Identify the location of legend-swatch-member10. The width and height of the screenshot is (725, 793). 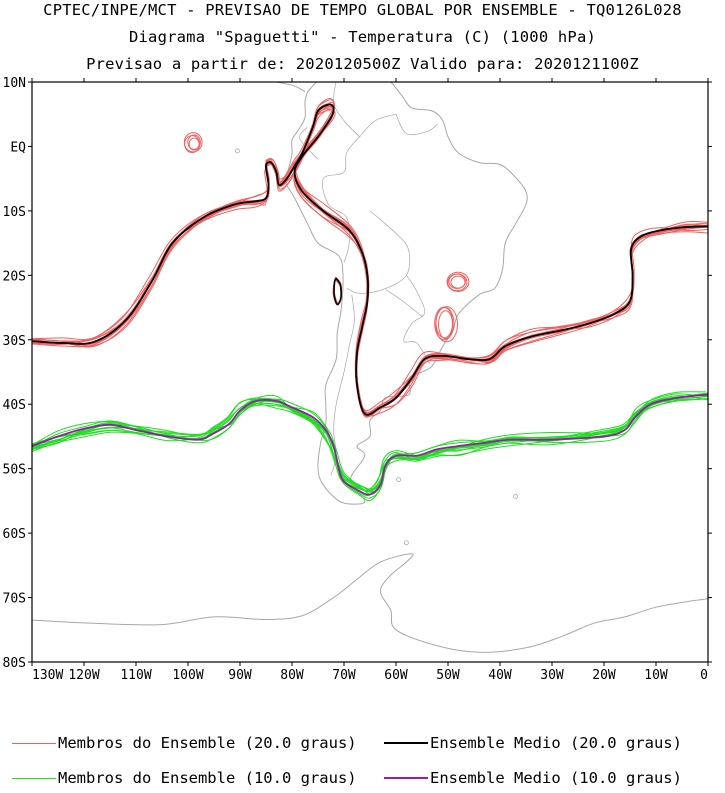
(34, 778).